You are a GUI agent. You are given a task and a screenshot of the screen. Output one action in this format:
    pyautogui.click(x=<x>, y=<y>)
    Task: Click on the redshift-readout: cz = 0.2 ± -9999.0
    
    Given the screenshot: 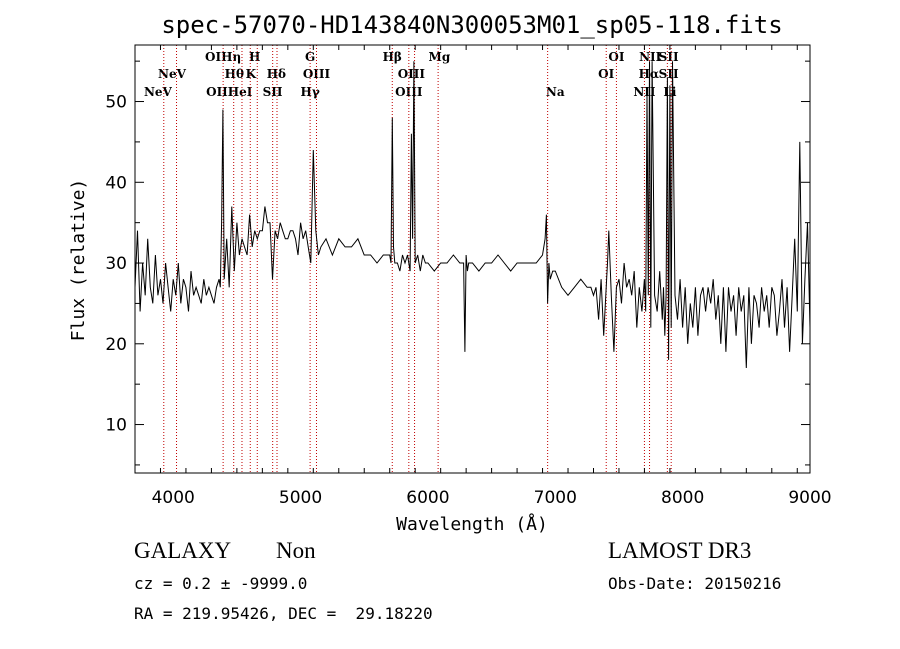 What is the action you would take?
    pyautogui.click(x=221, y=583)
    